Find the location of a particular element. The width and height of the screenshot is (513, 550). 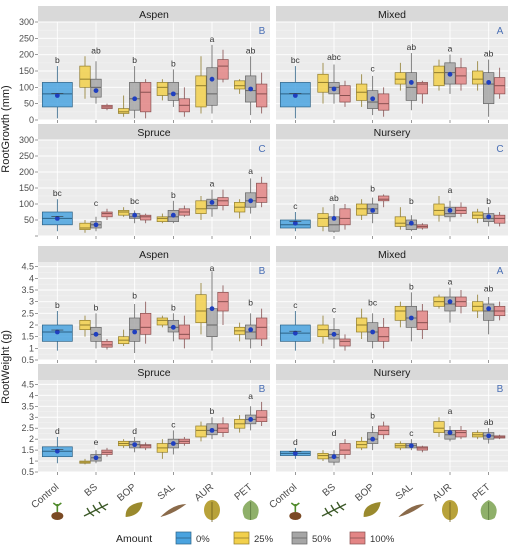

facet-title: Aspen is located at coordinates (154, 255).